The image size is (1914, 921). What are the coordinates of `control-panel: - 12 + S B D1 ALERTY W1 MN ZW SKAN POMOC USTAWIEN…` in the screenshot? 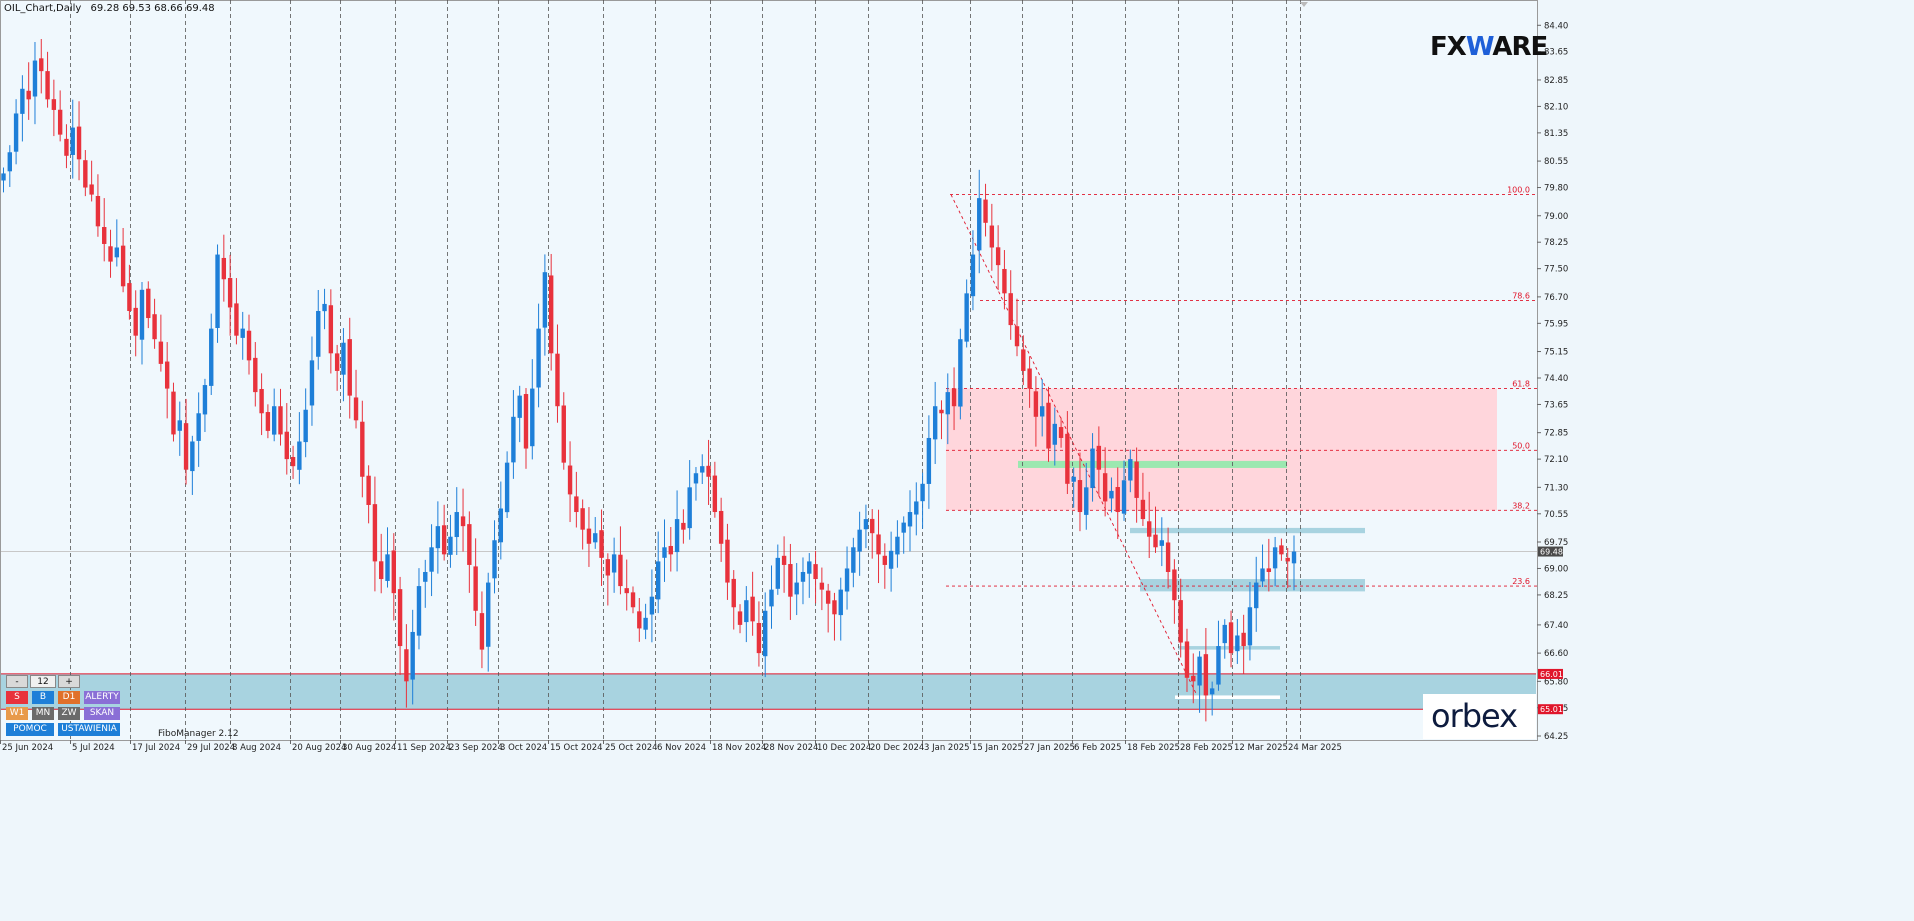 It's located at (64, 707).